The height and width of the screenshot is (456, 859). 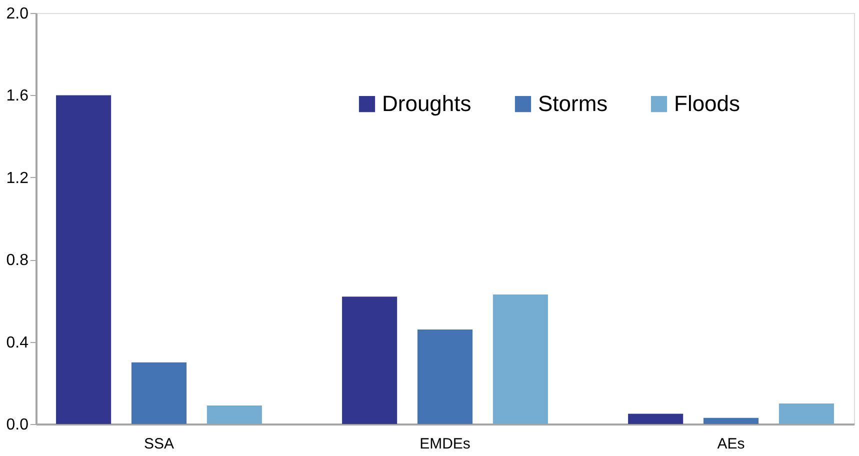 I want to click on legend-label: Droughts, so click(x=427, y=103).